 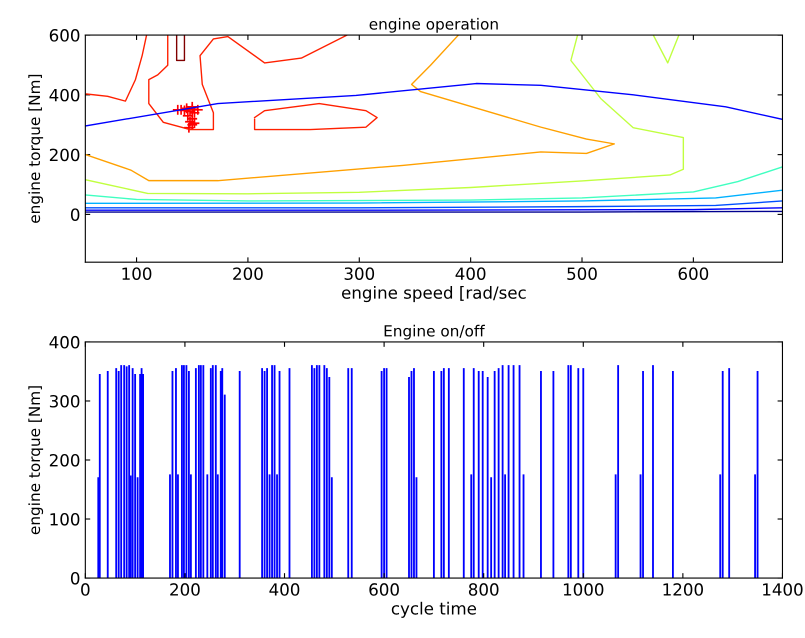 I want to click on y-tick-label: 300, so click(x=65, y=401).